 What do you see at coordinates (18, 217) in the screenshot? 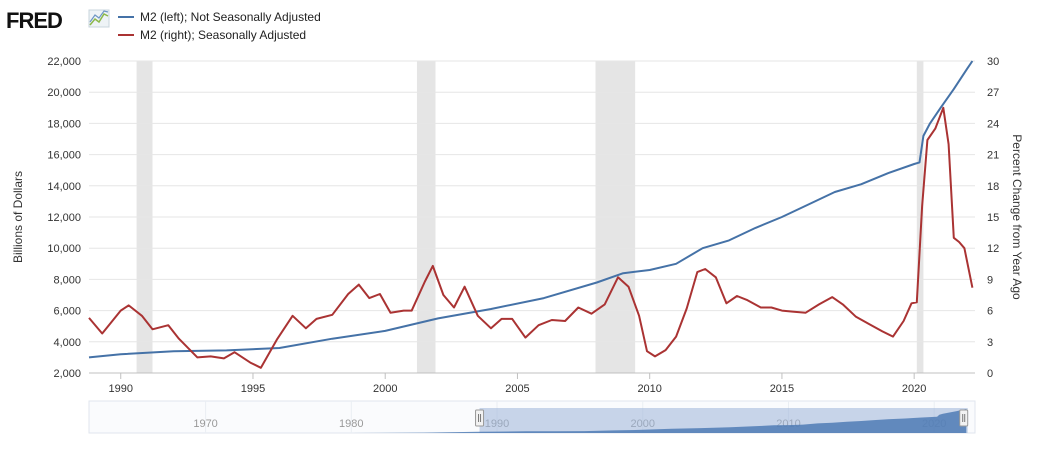
I see `y-axis-left-title: Billions of Dollars` at bounding box center [18, 217].